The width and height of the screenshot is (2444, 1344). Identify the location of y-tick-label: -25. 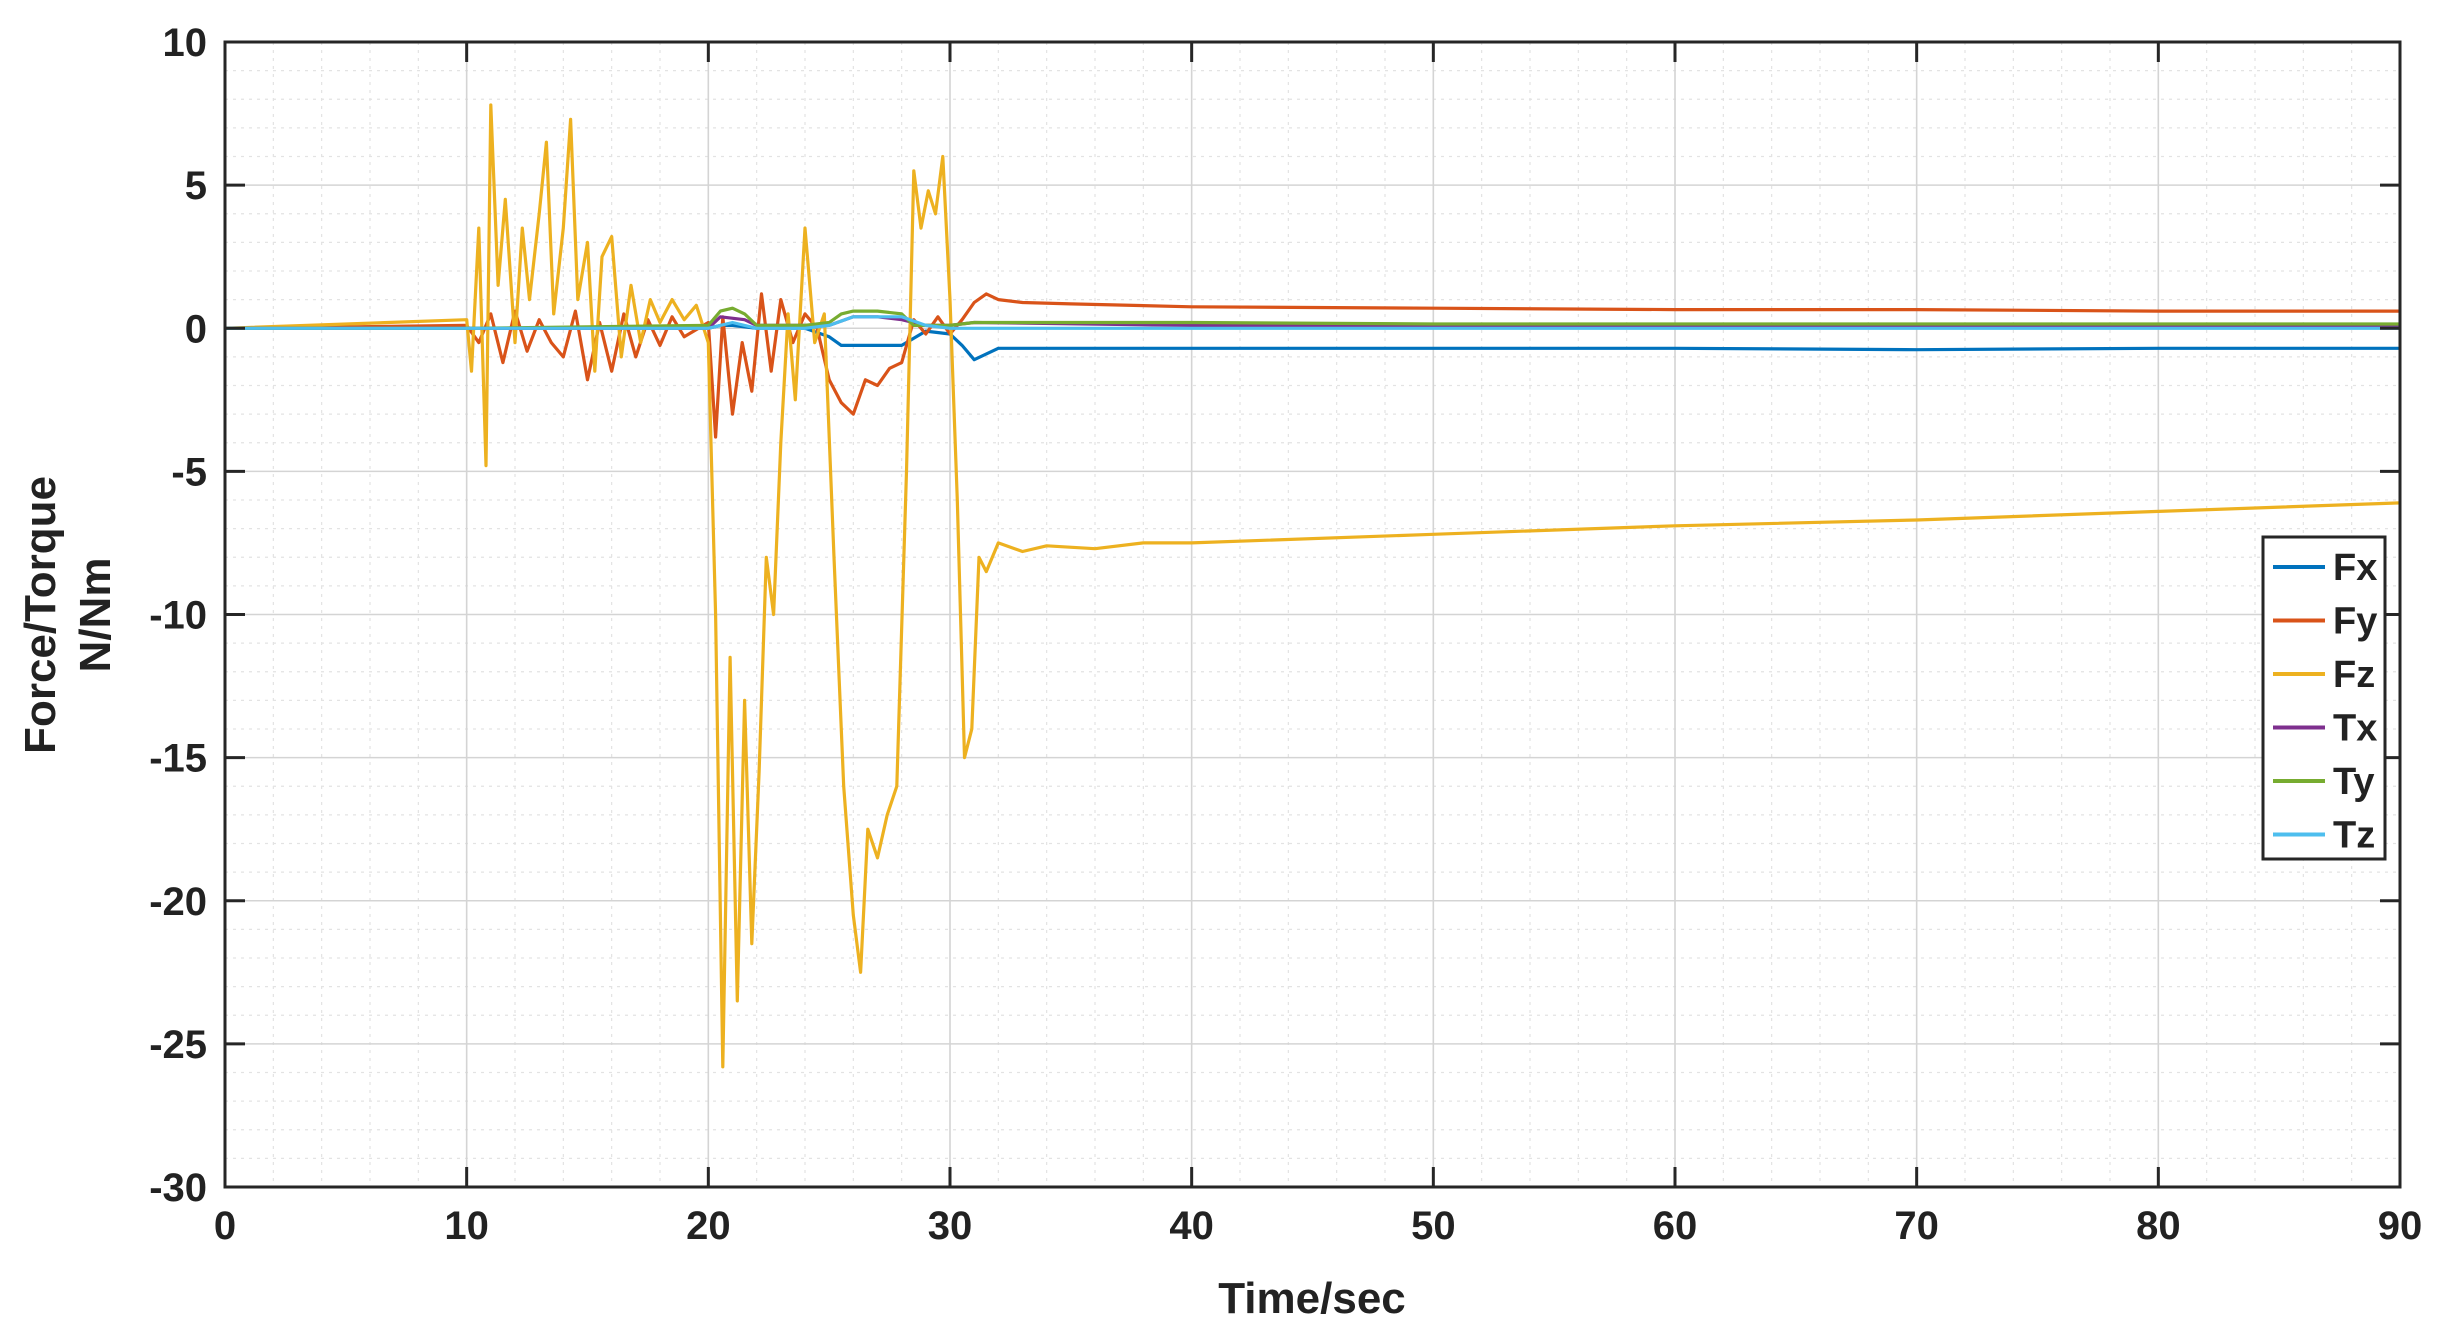
(178, 1045).